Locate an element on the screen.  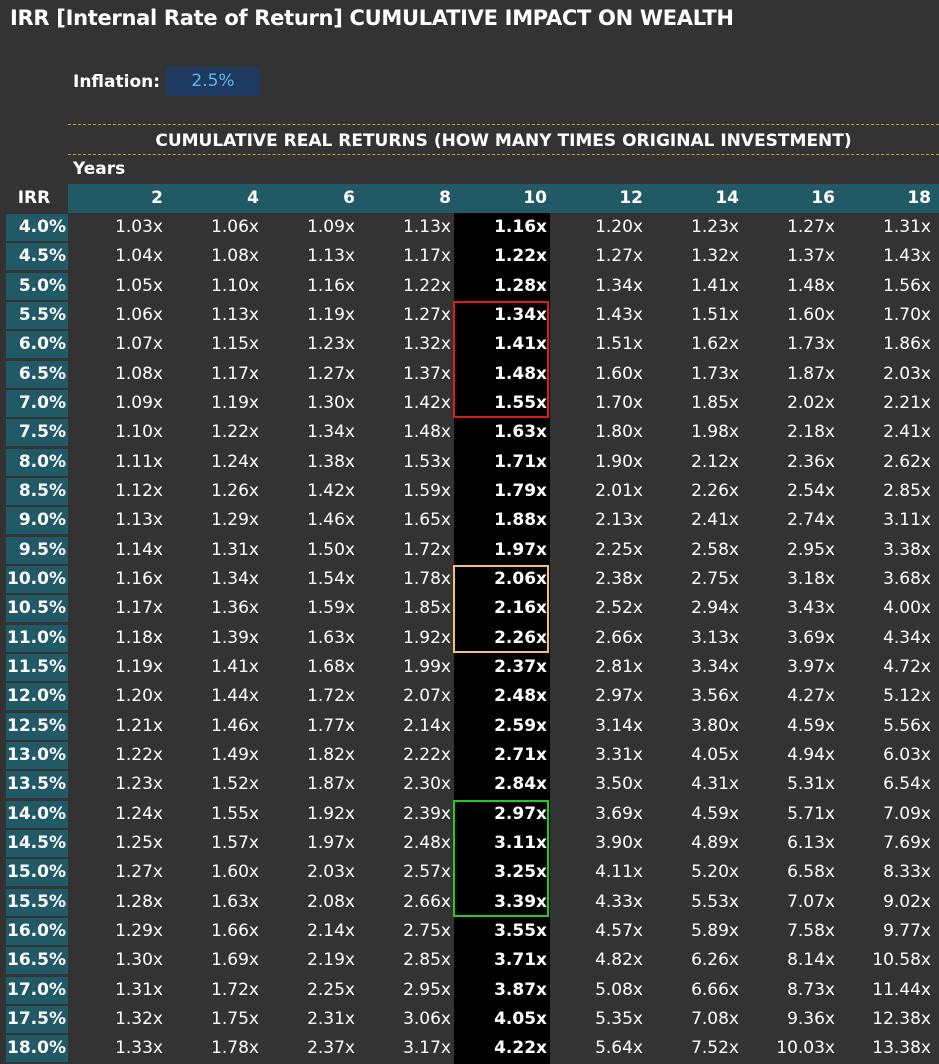
table-cell: 1.20x is located at coordinates (139, 696).